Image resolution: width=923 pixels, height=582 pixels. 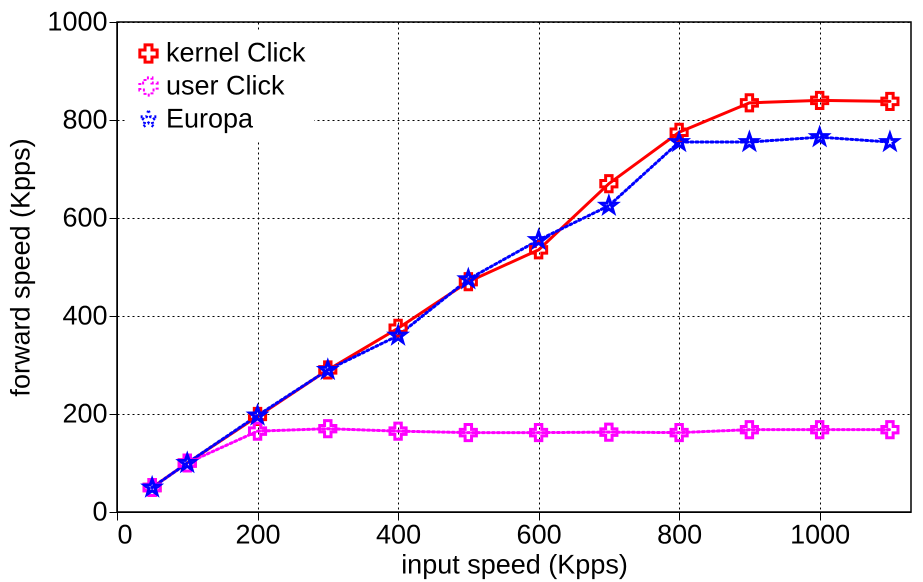 What do you see at coordinates (539, 535) in the screenshot?
I see `x-tick-label: 600` at bounding box center [539, 535].